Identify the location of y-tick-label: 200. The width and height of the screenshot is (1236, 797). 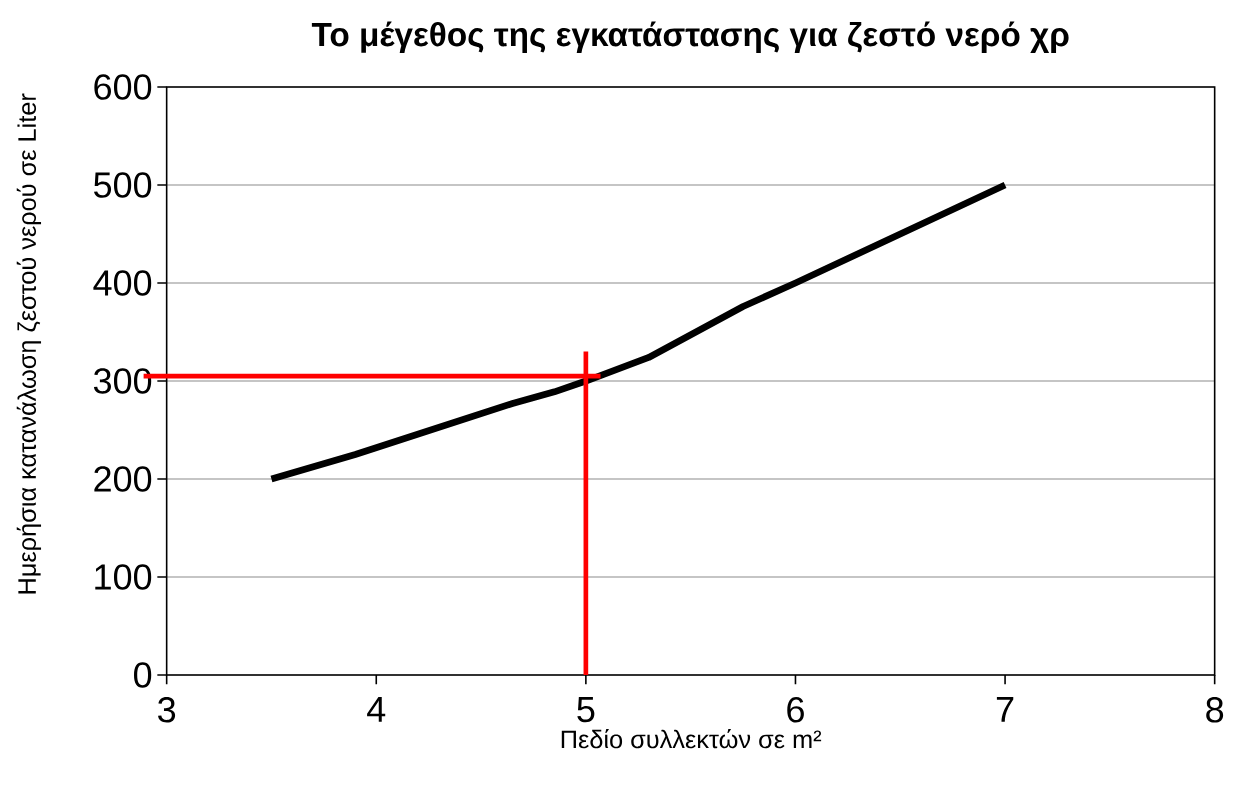
(123, 479).